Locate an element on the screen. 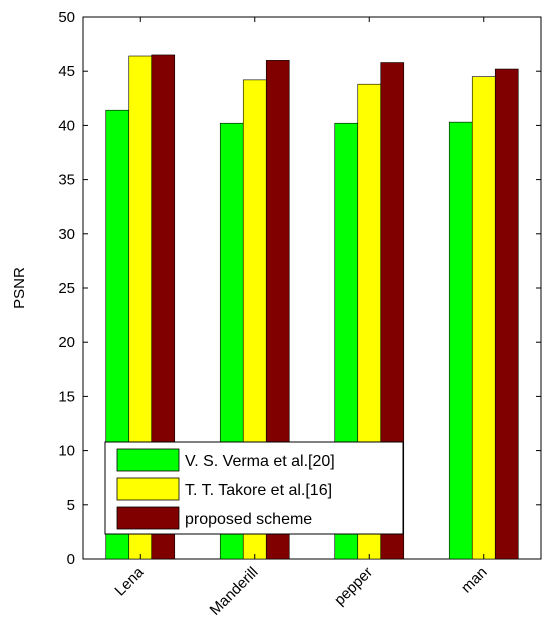  y-tick-label: 40 is located at coordinates (66, 125).